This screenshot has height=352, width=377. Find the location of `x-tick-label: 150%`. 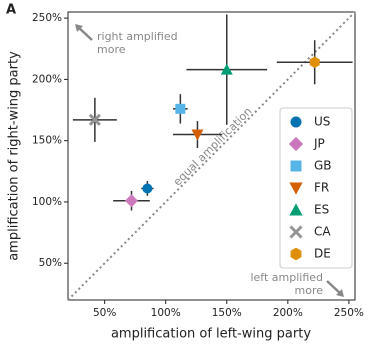

x-tick-label: 150% is located at coordinates (227, 313).